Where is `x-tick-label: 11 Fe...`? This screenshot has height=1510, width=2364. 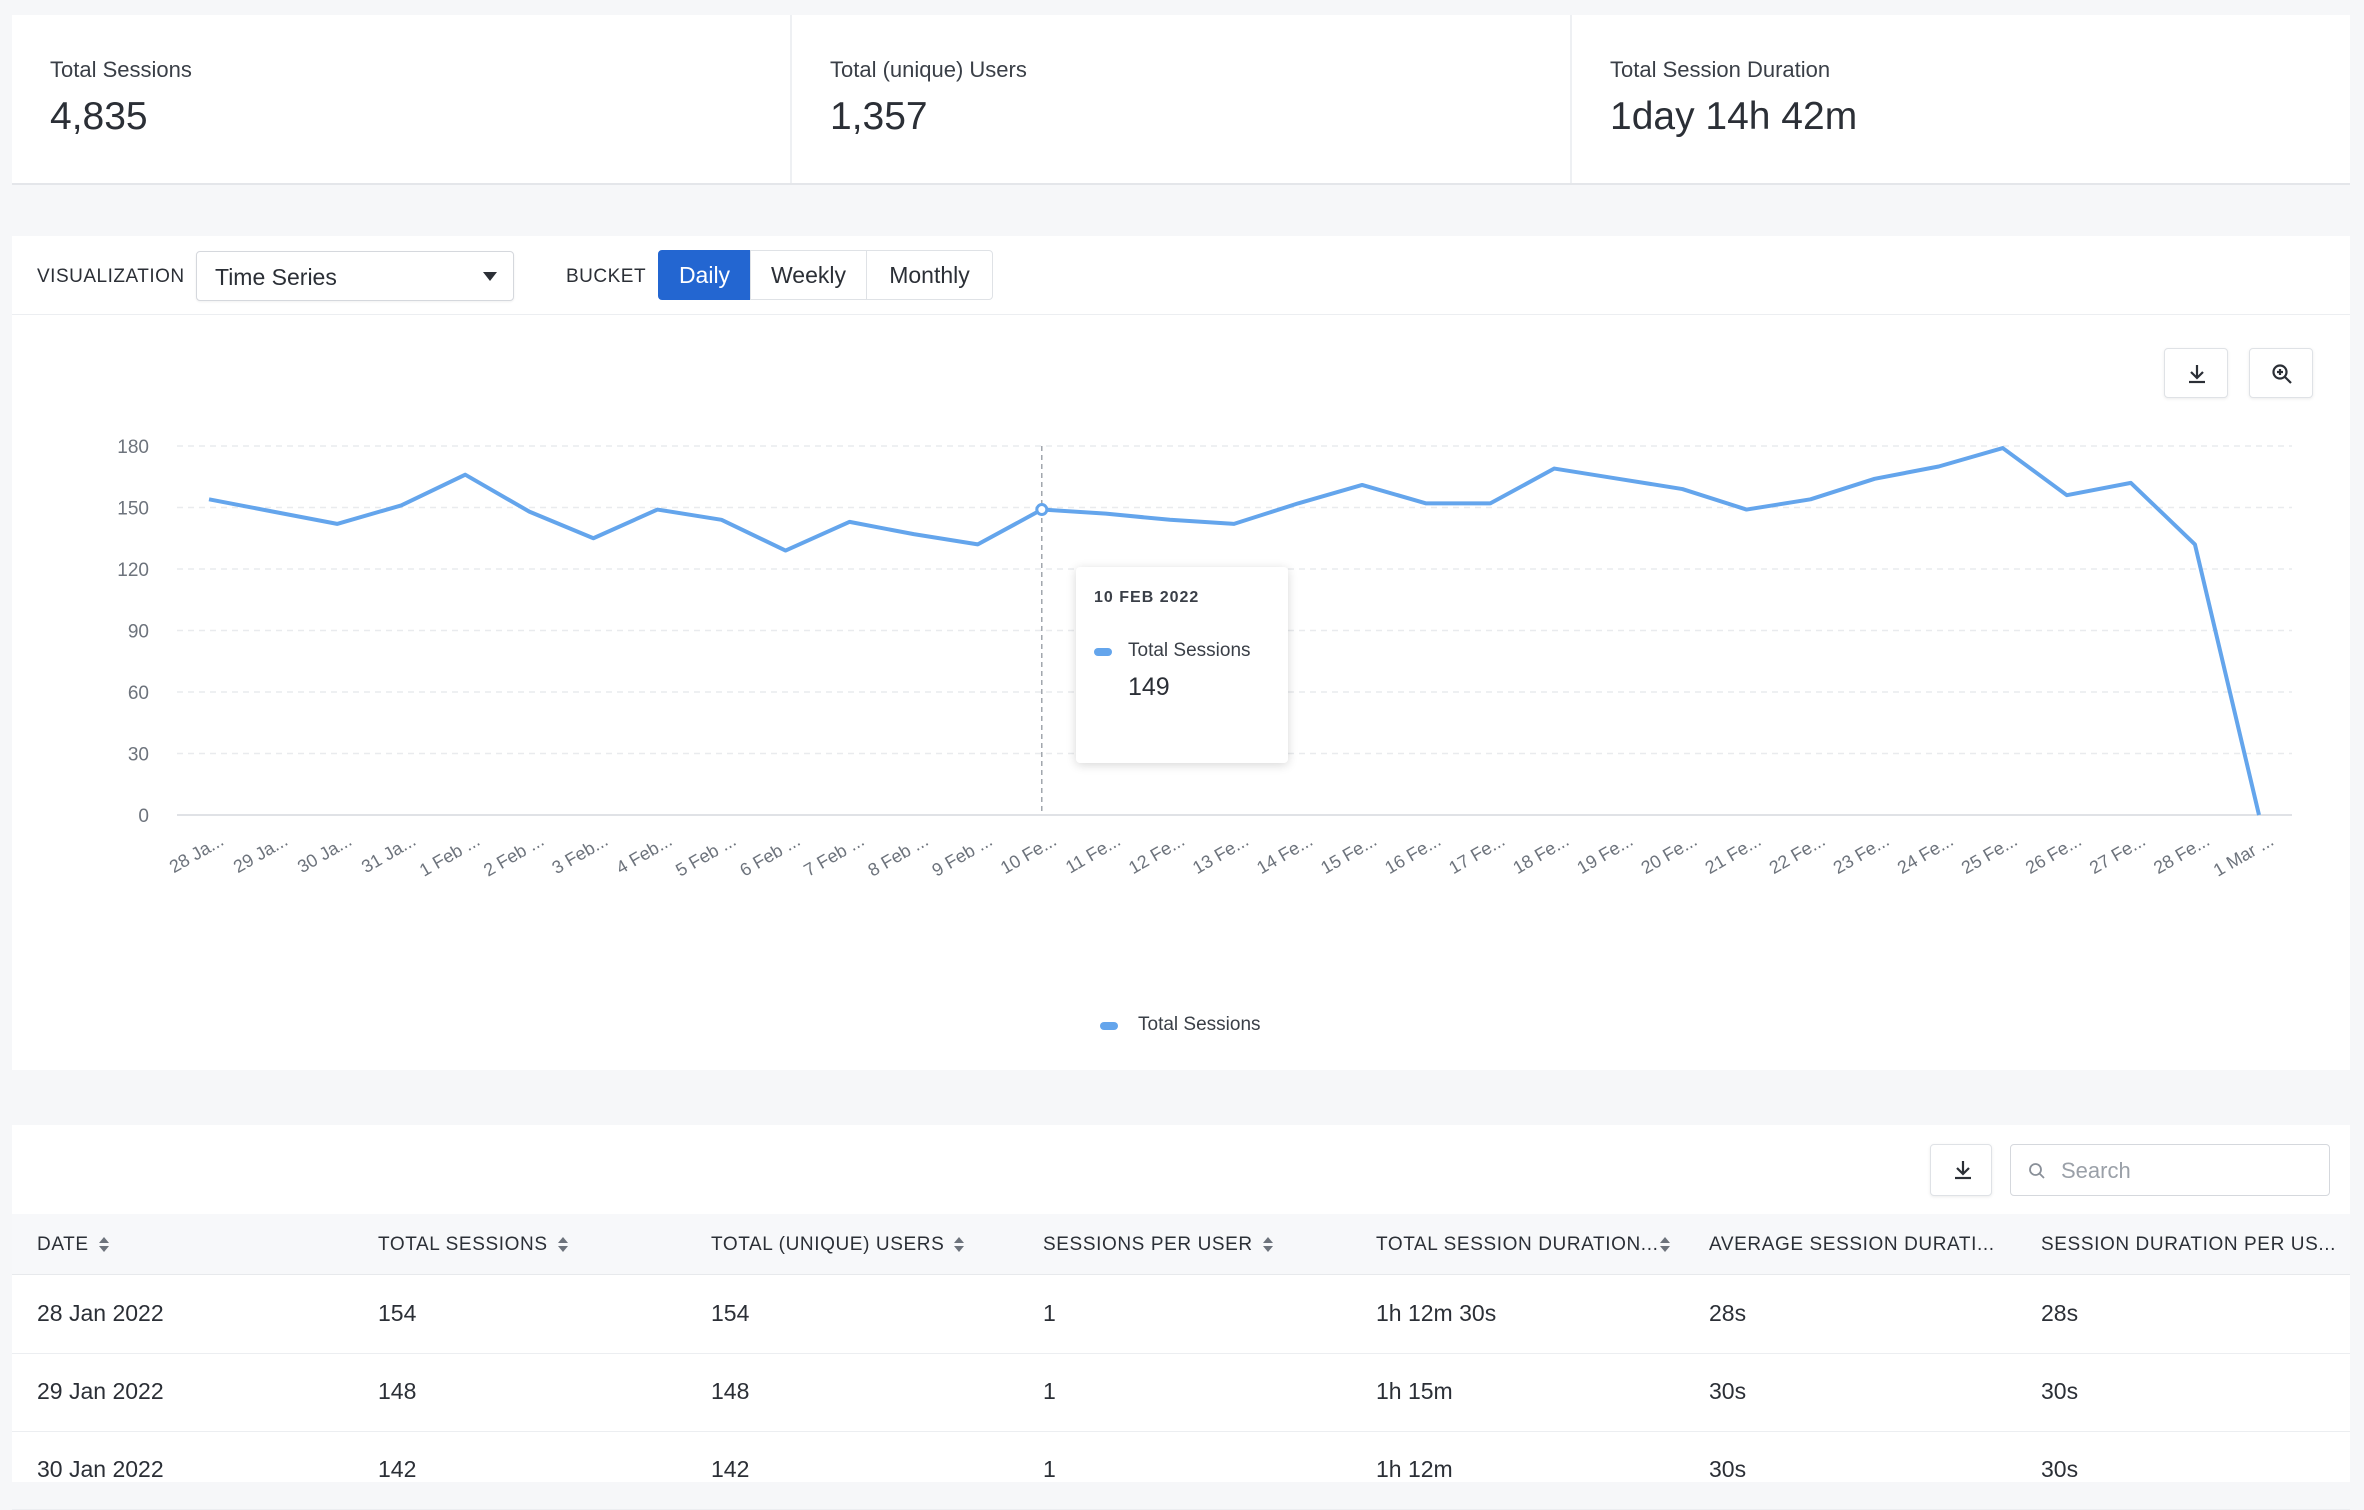 x-tick-label: 11 Fe... is located at coordinates (1093, 853).